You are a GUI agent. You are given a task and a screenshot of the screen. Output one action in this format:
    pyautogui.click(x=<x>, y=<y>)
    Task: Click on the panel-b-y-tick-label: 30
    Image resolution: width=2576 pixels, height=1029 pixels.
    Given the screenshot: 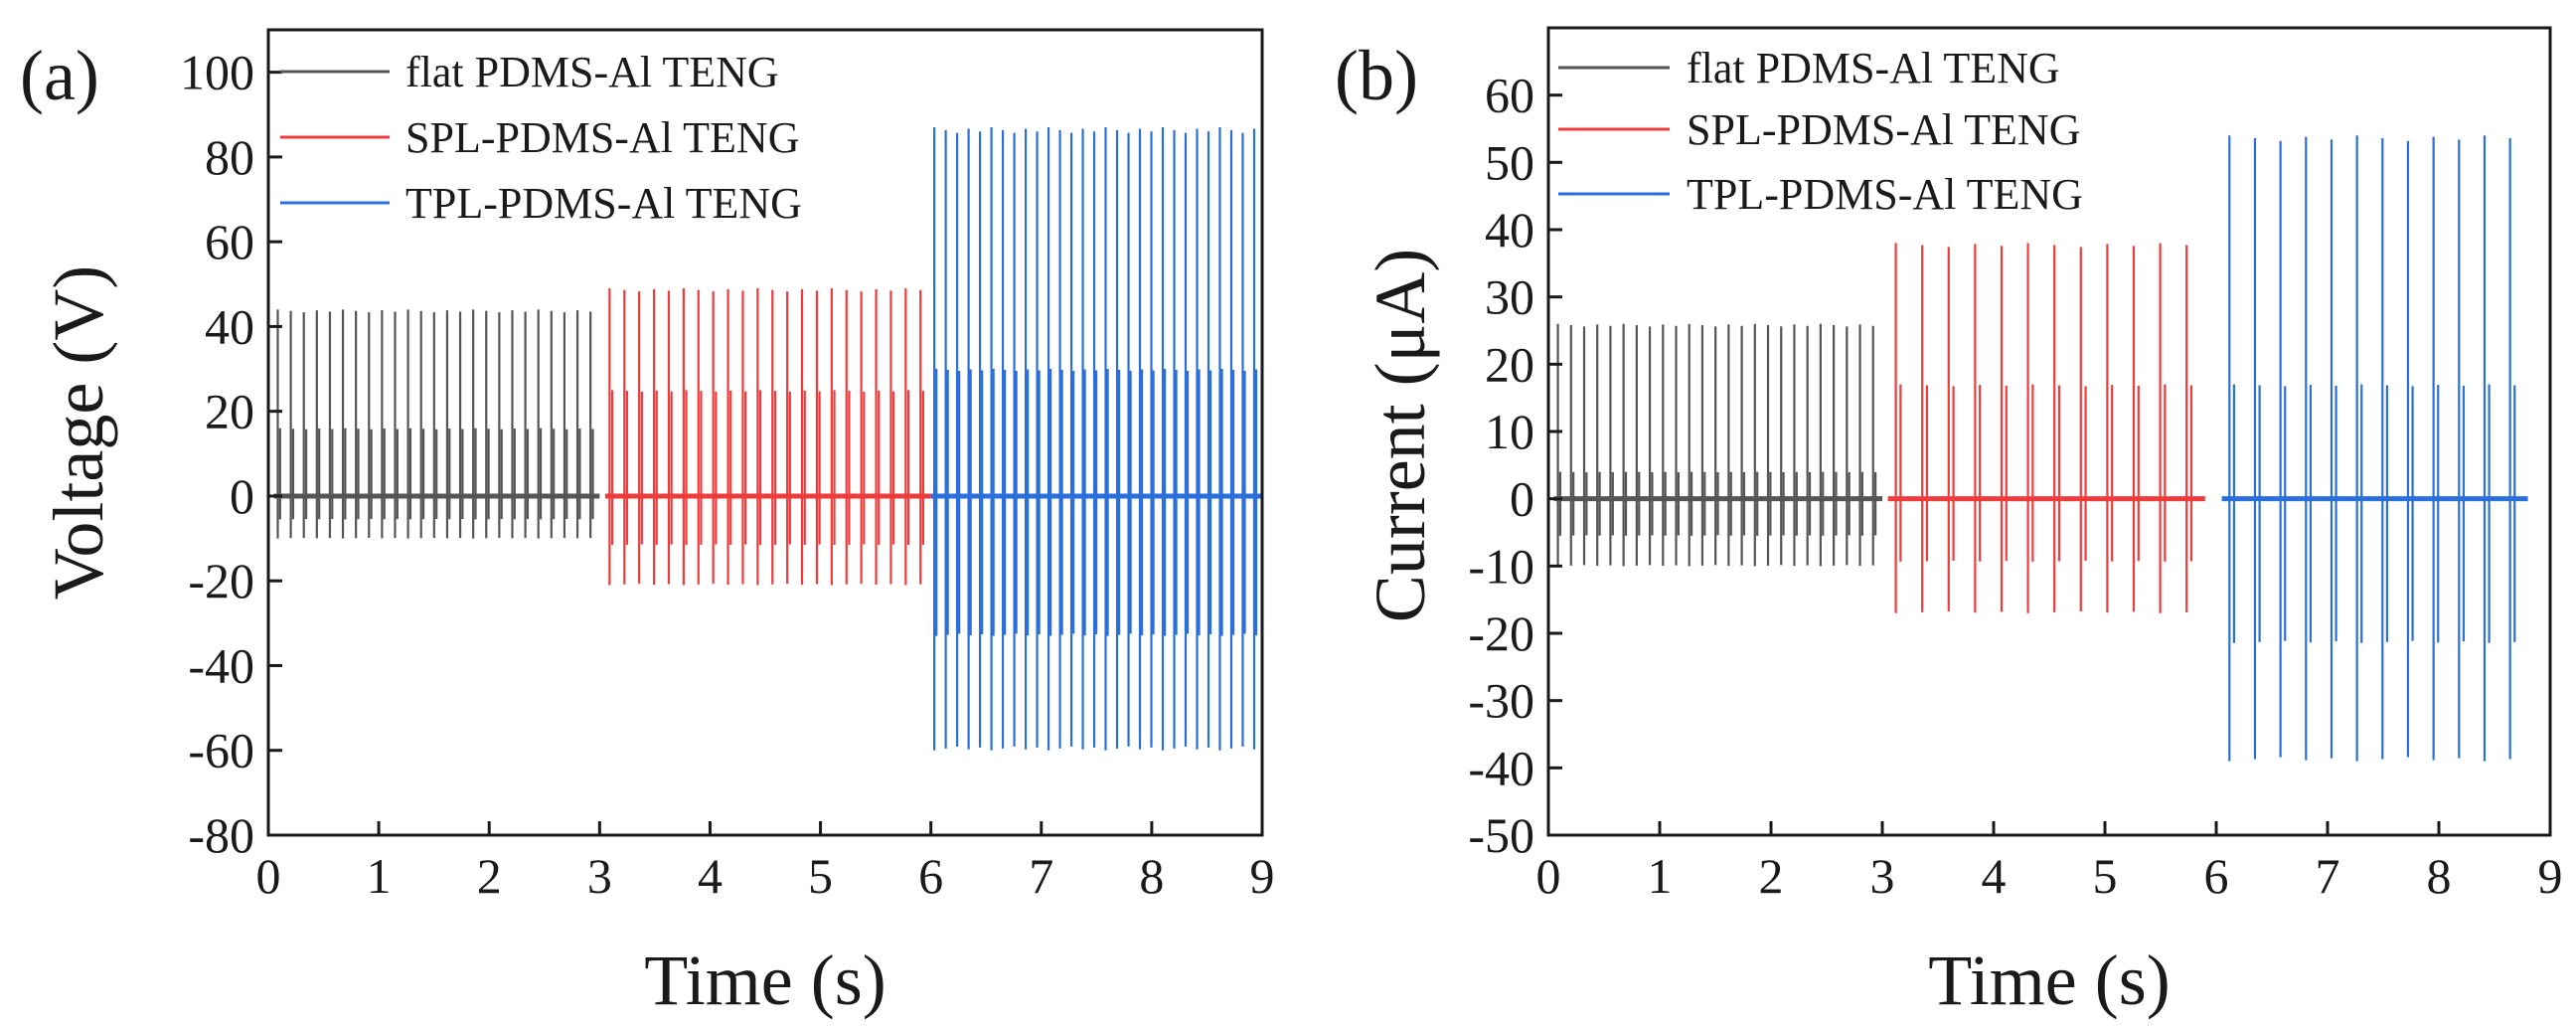 What is the action you would take?
    pyautogui.click(x=1509, y=297)
    